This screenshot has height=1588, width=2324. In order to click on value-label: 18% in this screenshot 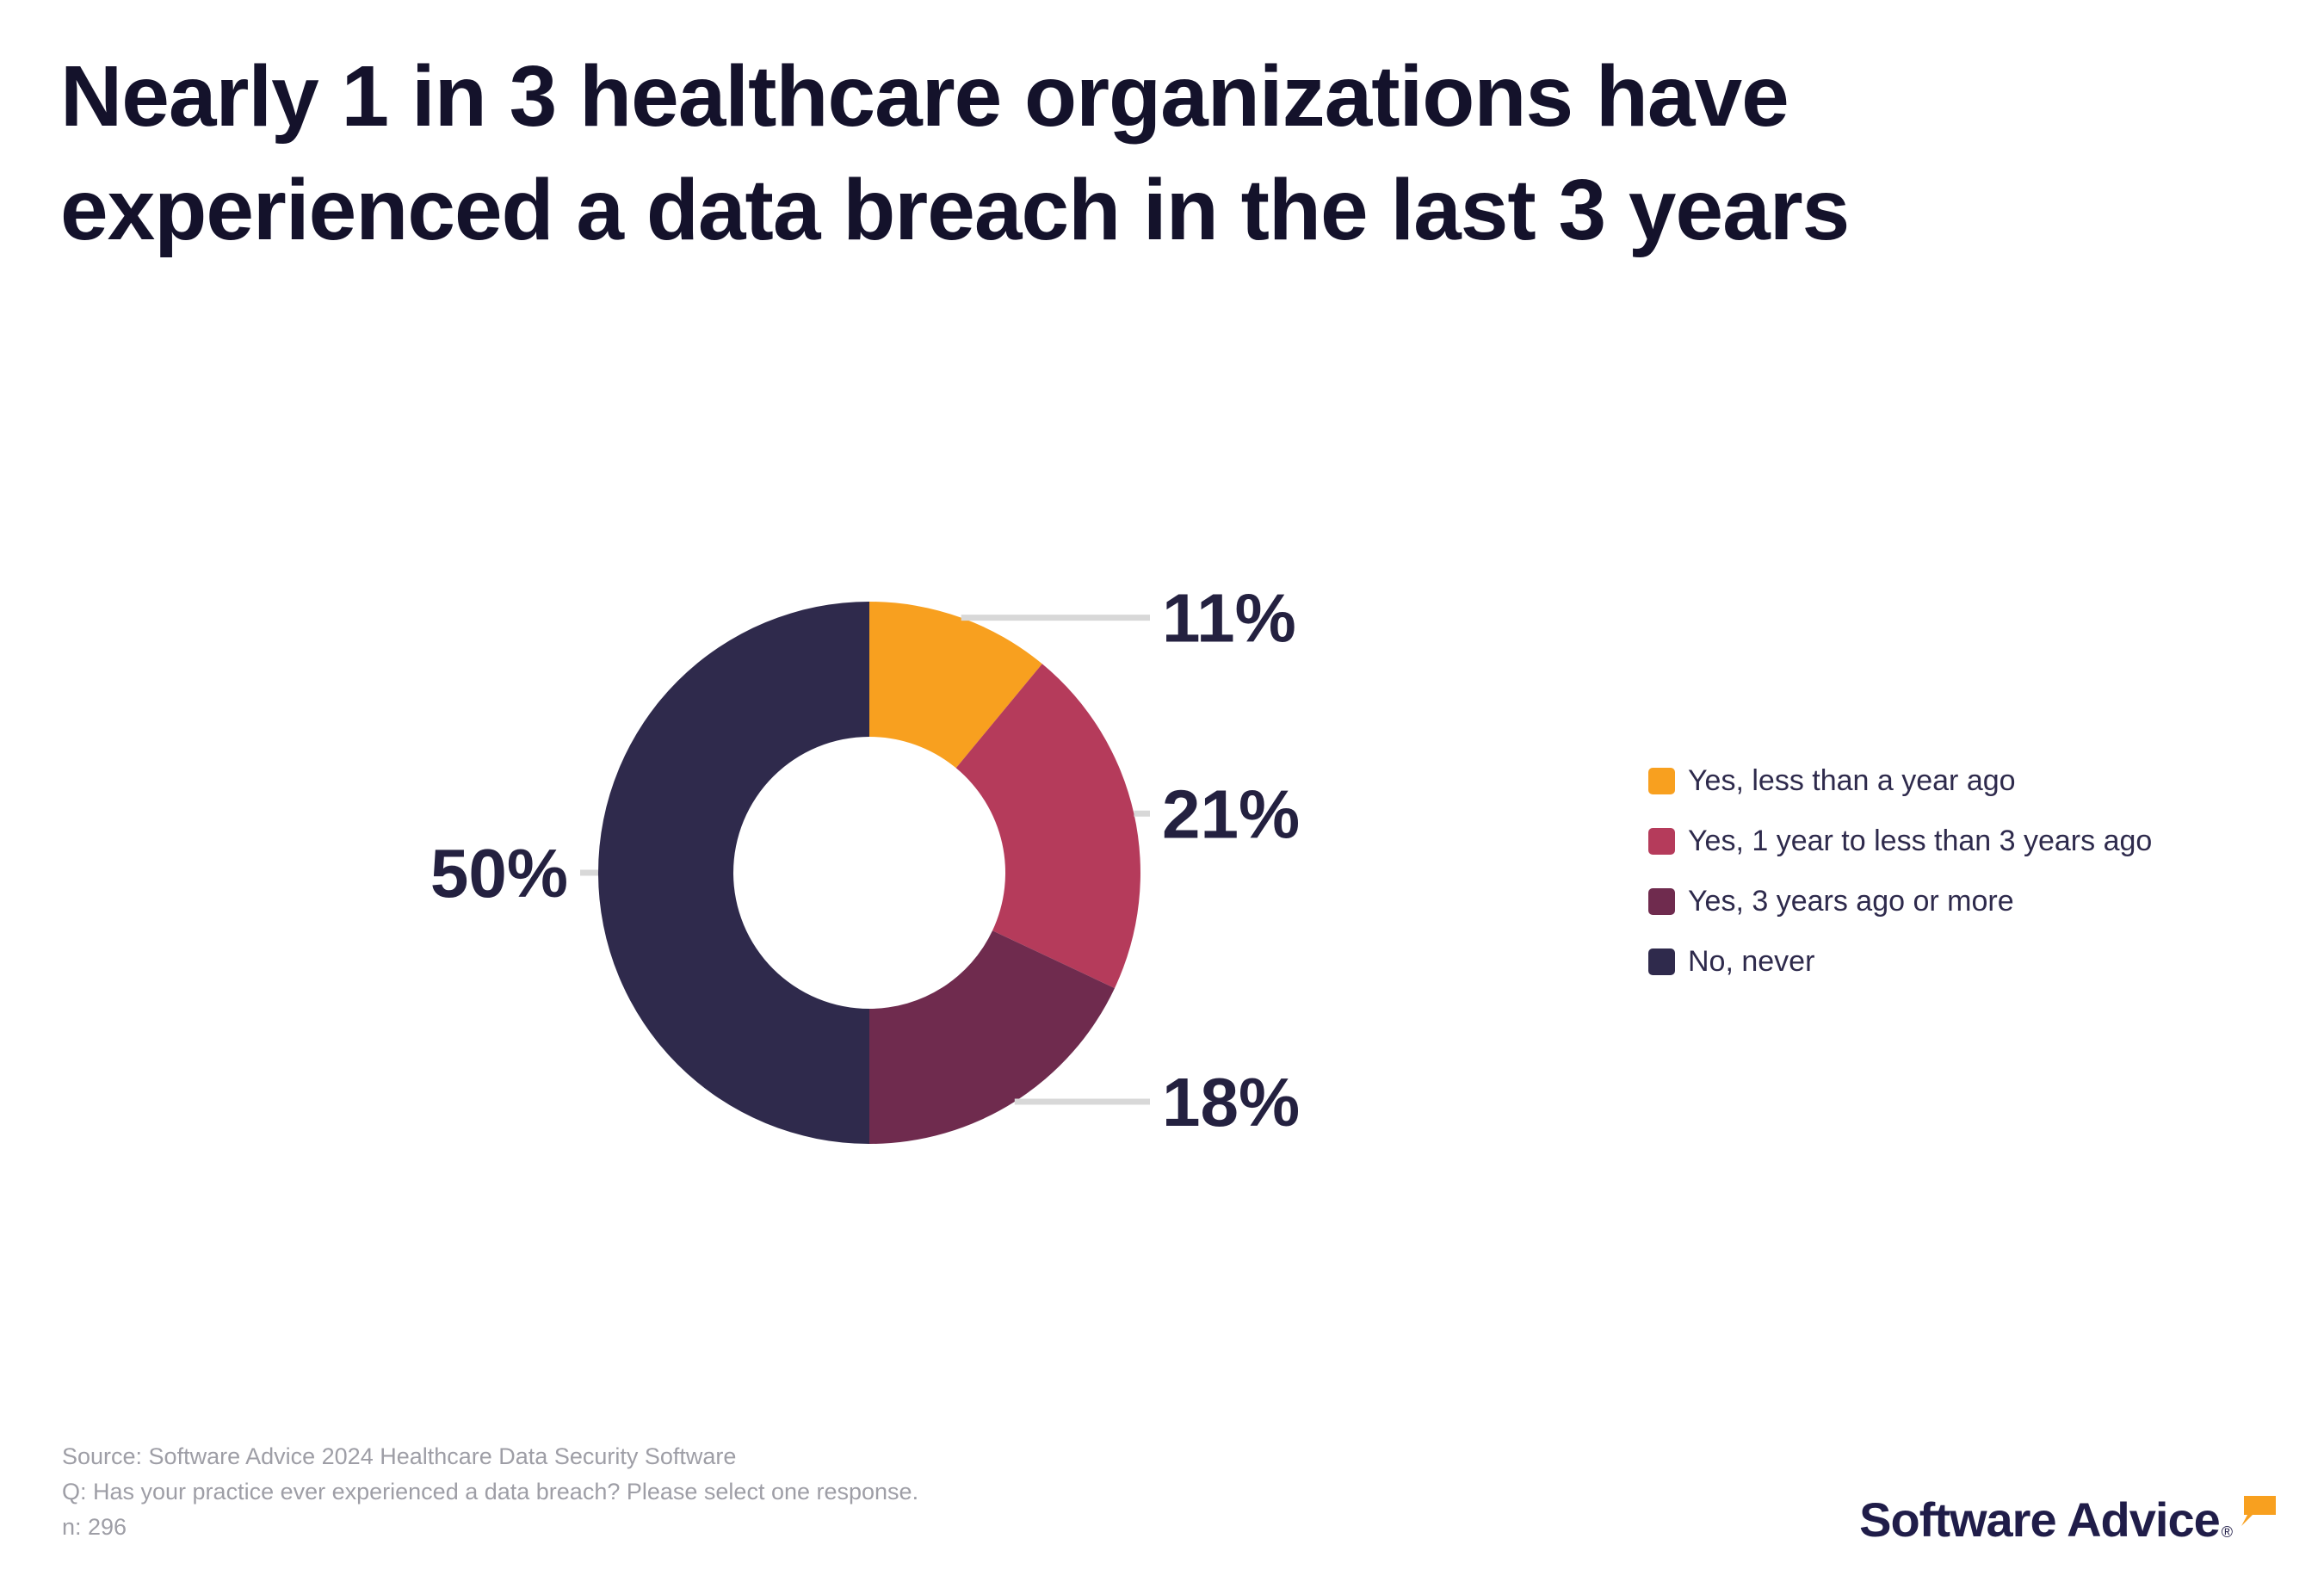, I will do `click(1231, 1102)`.